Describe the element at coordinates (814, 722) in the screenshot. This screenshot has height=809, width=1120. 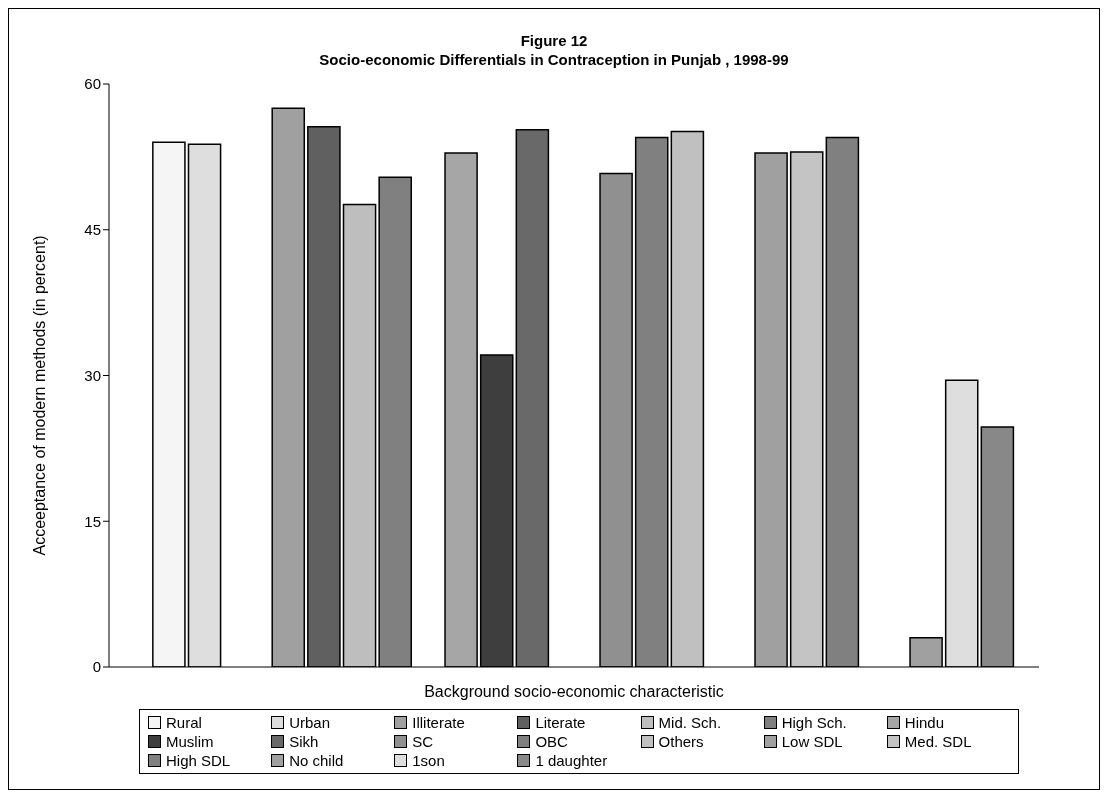
I see `legend-label: High Sch.` at that location.